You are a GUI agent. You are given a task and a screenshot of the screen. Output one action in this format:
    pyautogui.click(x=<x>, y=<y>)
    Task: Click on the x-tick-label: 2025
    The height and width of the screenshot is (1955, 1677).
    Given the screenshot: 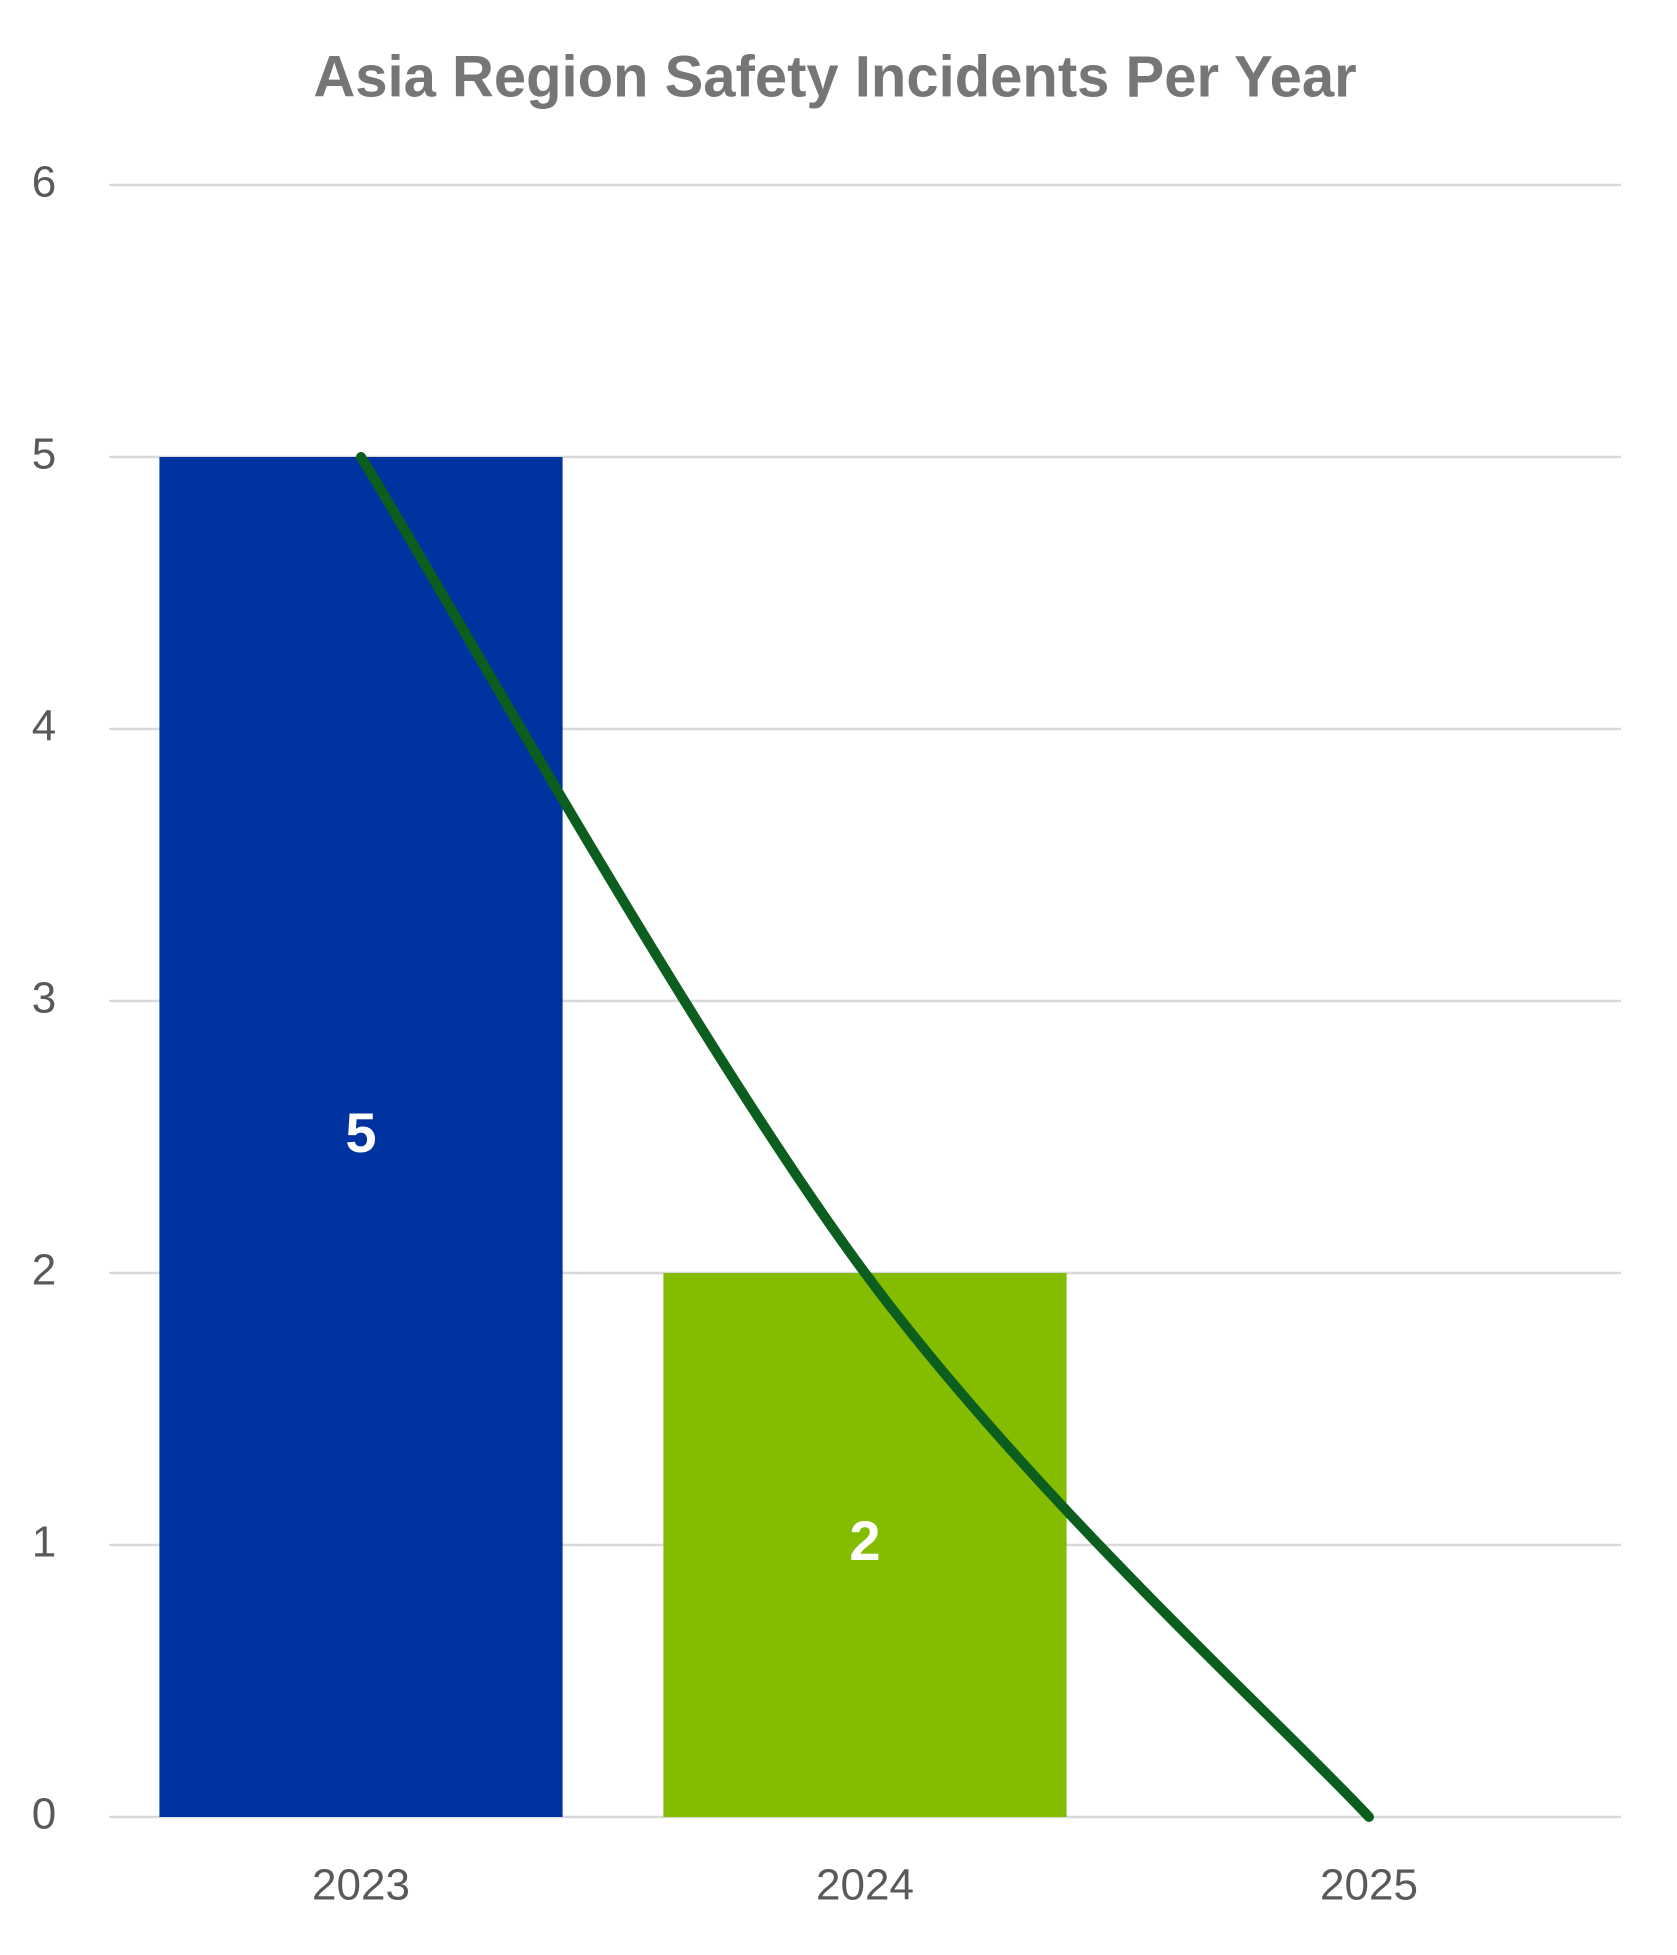 What is the action you would take?
    pyautogui.click(x=1369, y=1885)
    